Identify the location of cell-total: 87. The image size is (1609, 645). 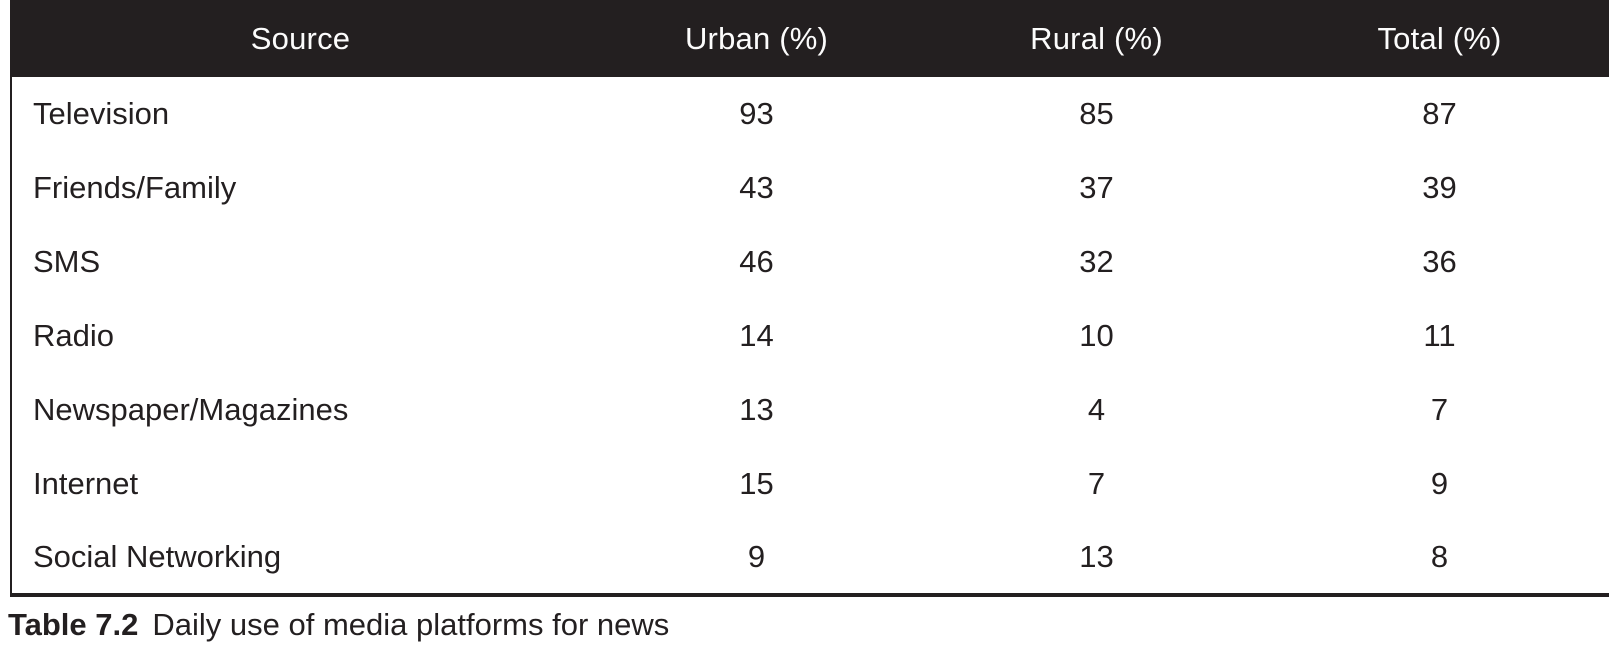
(1439, 113).